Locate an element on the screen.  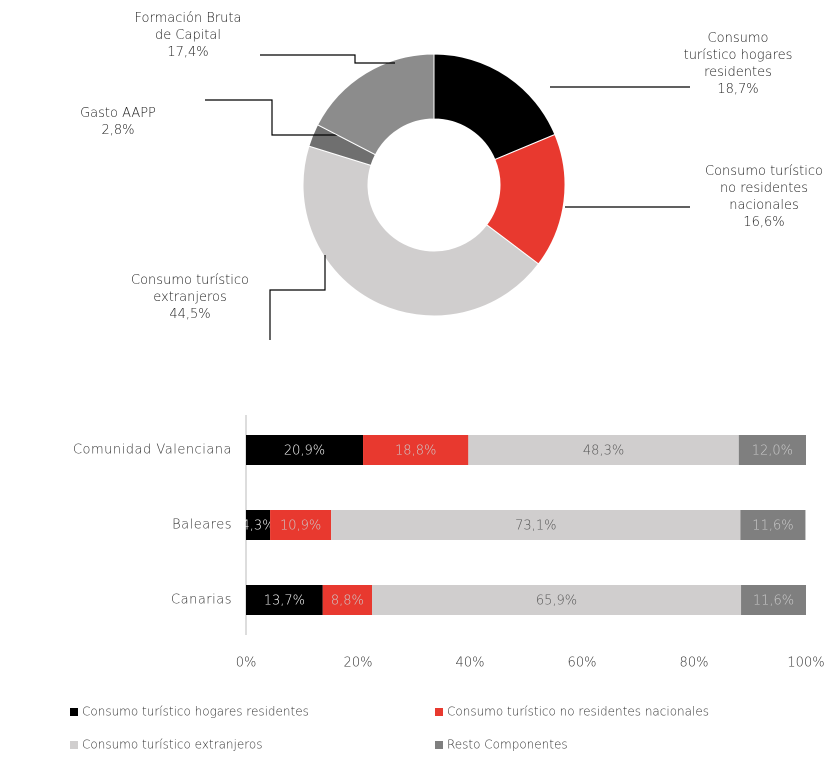
bar-value-label: 13,7% is located at coordinates (284, 601).